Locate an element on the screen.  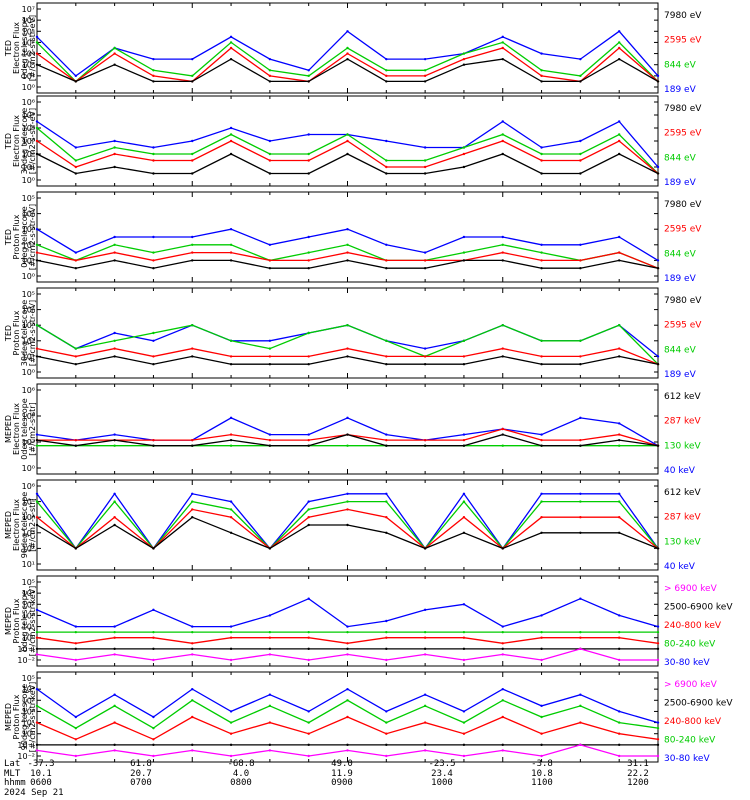
panel-frame is located at coordinates (347, 429).